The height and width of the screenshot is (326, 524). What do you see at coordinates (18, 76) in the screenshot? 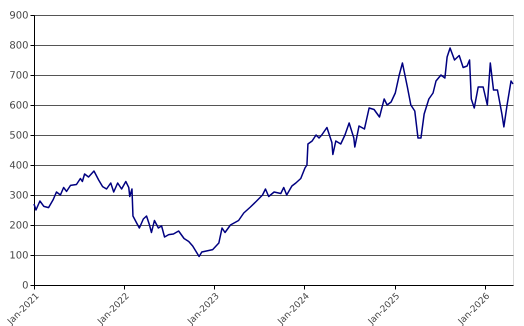
I see `y-tick-label: 700` at bounding box center [18, 76].